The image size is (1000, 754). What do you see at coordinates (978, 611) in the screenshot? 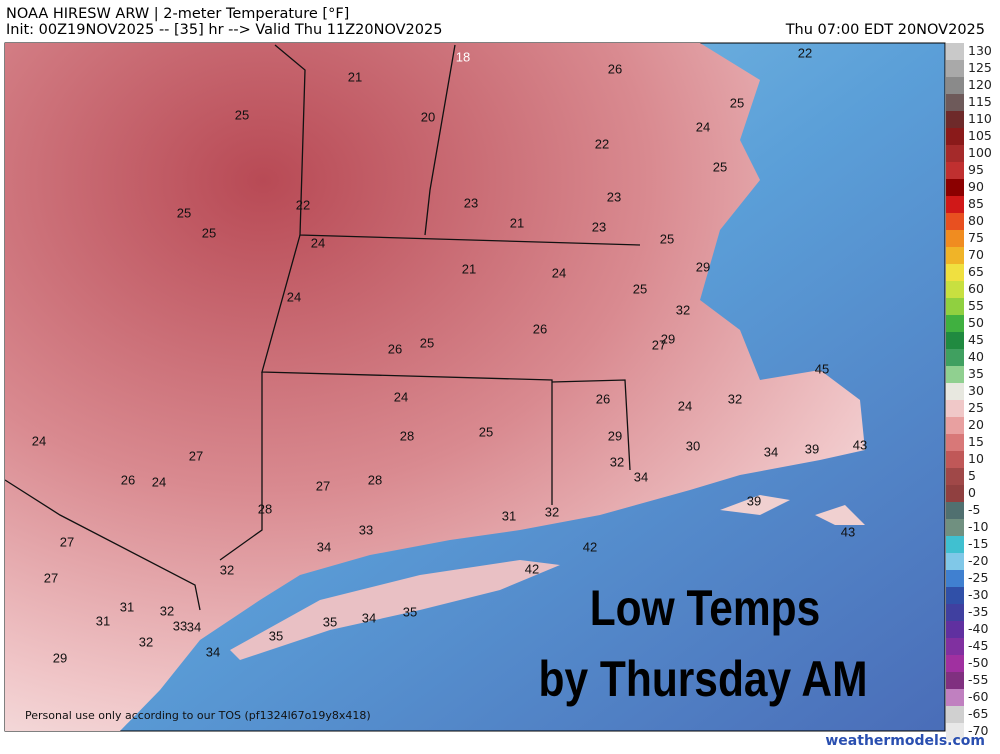
I see `colorbar-label: -35` at bounding box center [978, 611].